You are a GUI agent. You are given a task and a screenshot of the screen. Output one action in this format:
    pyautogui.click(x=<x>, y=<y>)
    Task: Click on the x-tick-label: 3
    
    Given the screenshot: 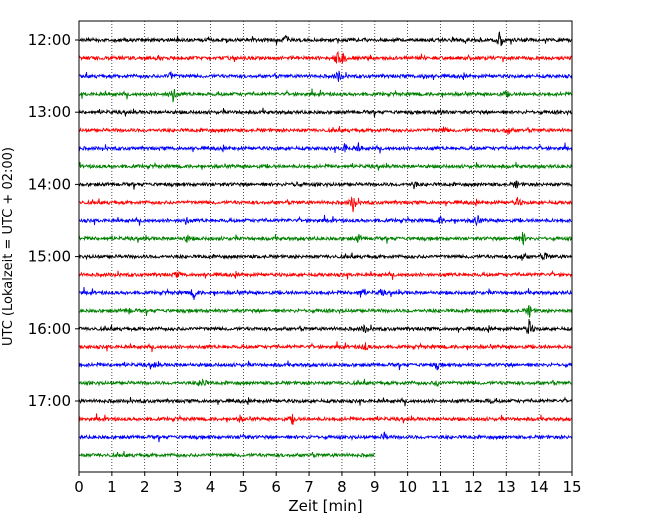 What is the action you would take?
    pyautogui.click(x=178, y=487)
    